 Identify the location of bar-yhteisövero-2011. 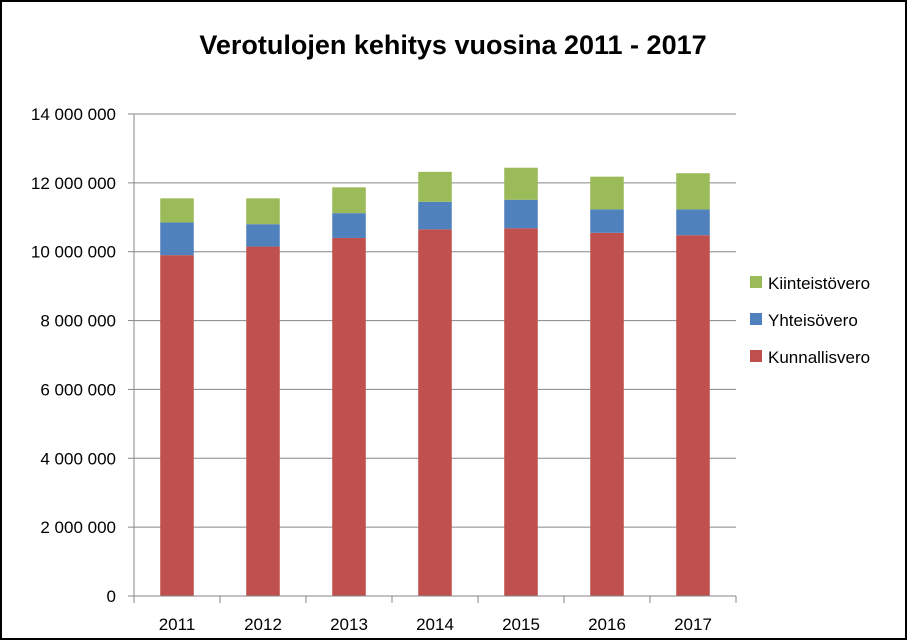
(177, 239).